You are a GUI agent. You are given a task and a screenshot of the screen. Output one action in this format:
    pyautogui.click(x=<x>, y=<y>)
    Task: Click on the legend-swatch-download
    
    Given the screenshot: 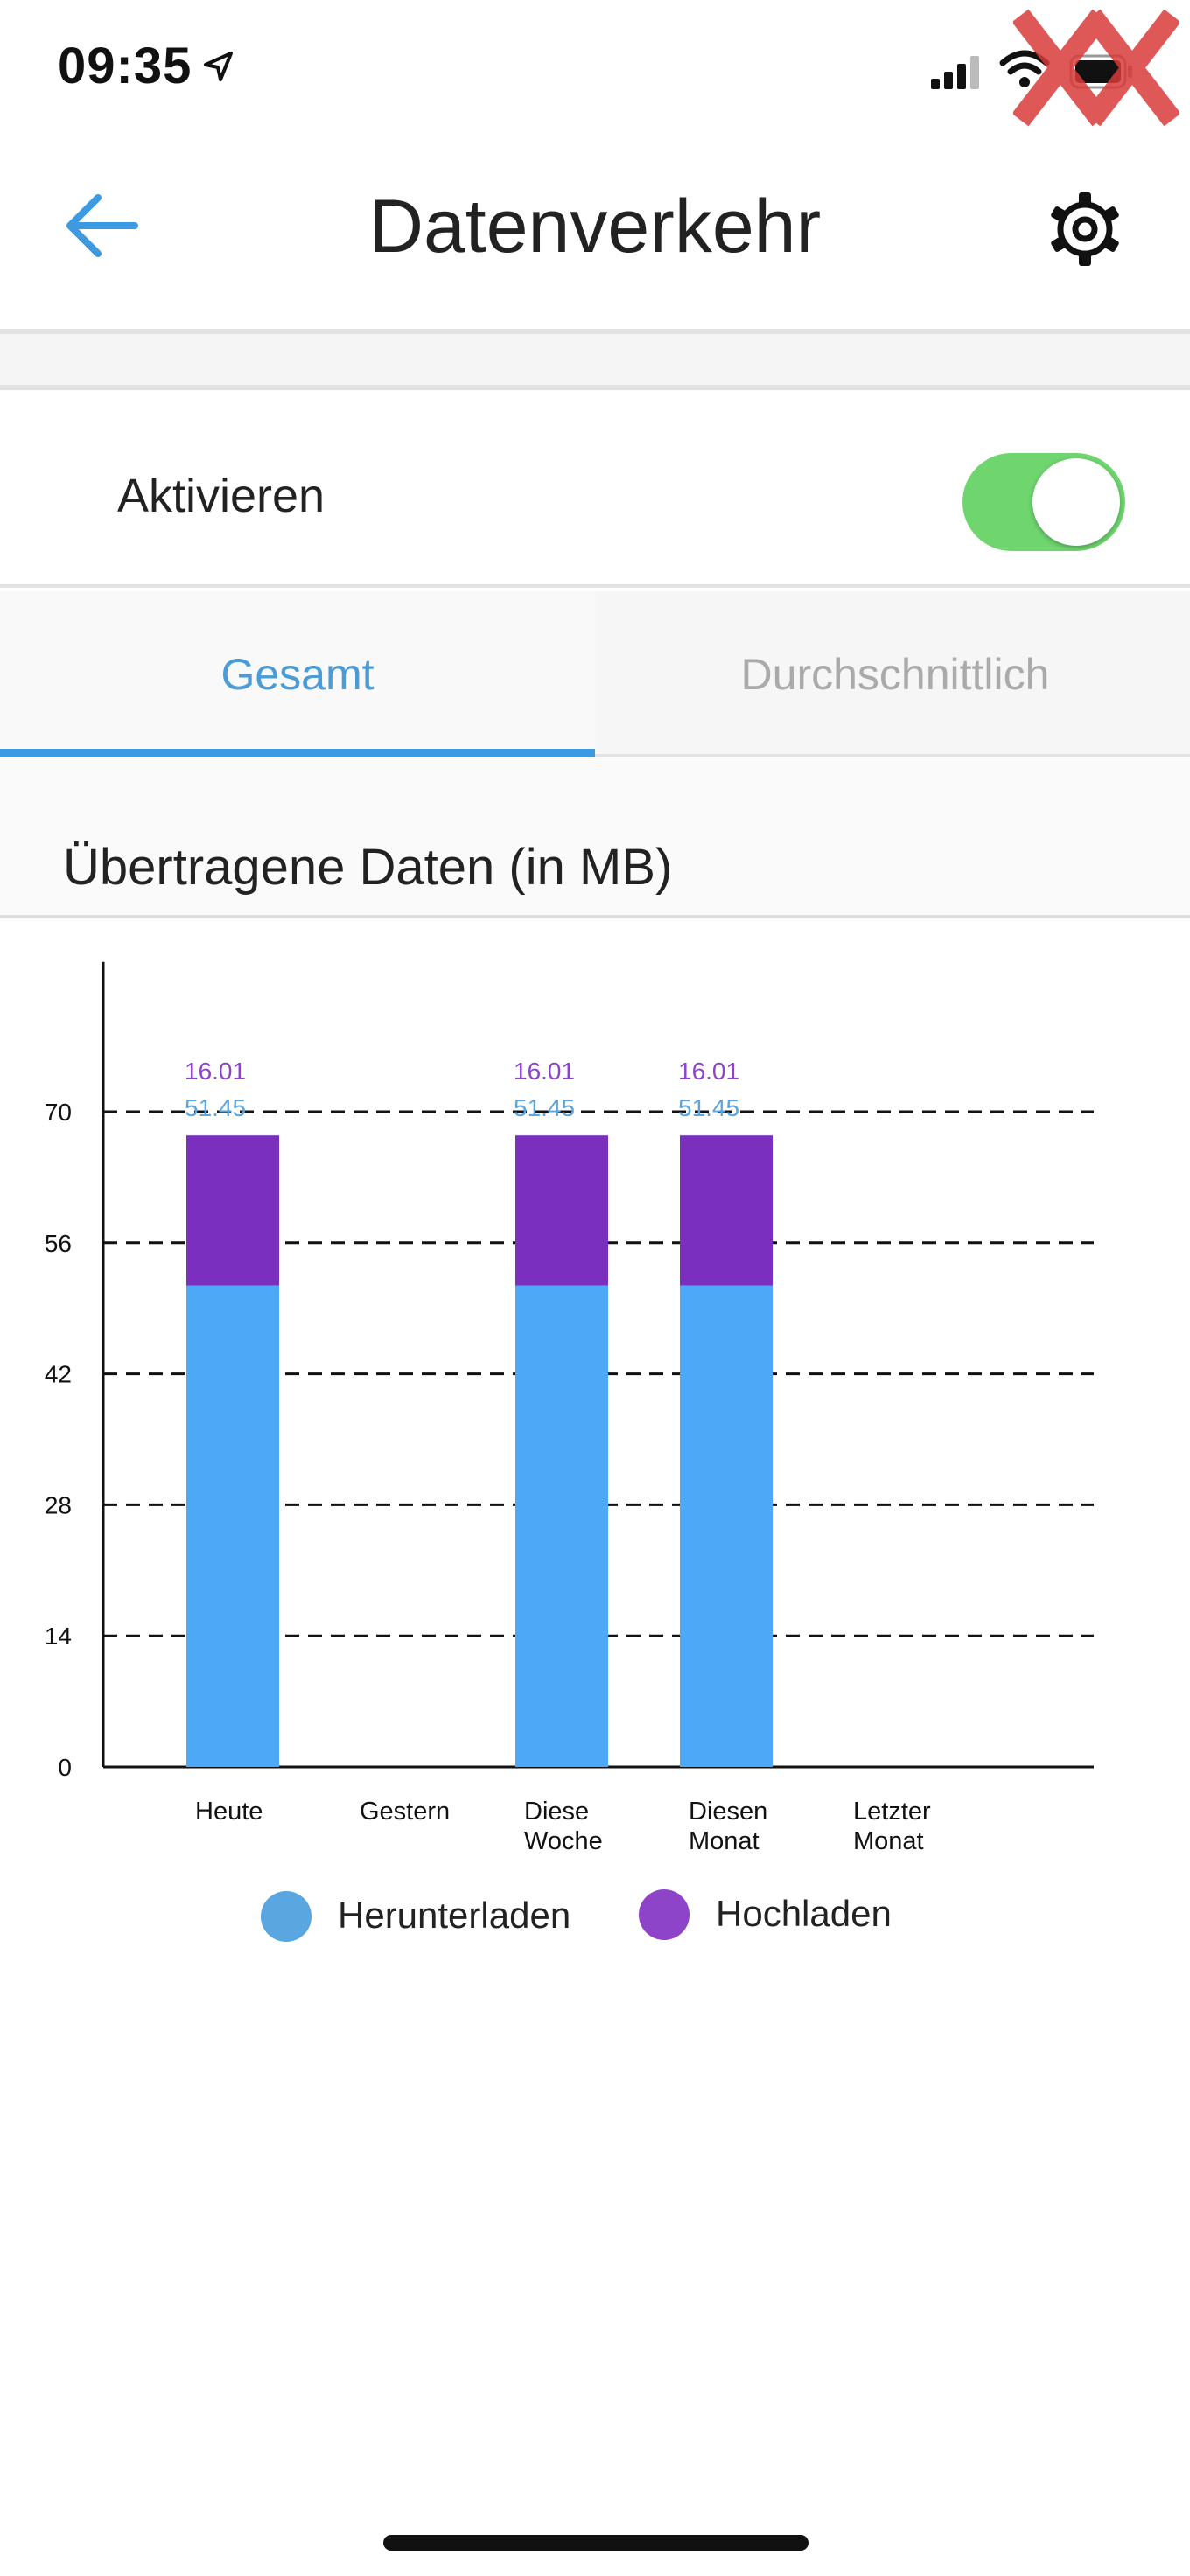 What is the action you would take?
    pyautogui.click(x=286, y=1916)
    